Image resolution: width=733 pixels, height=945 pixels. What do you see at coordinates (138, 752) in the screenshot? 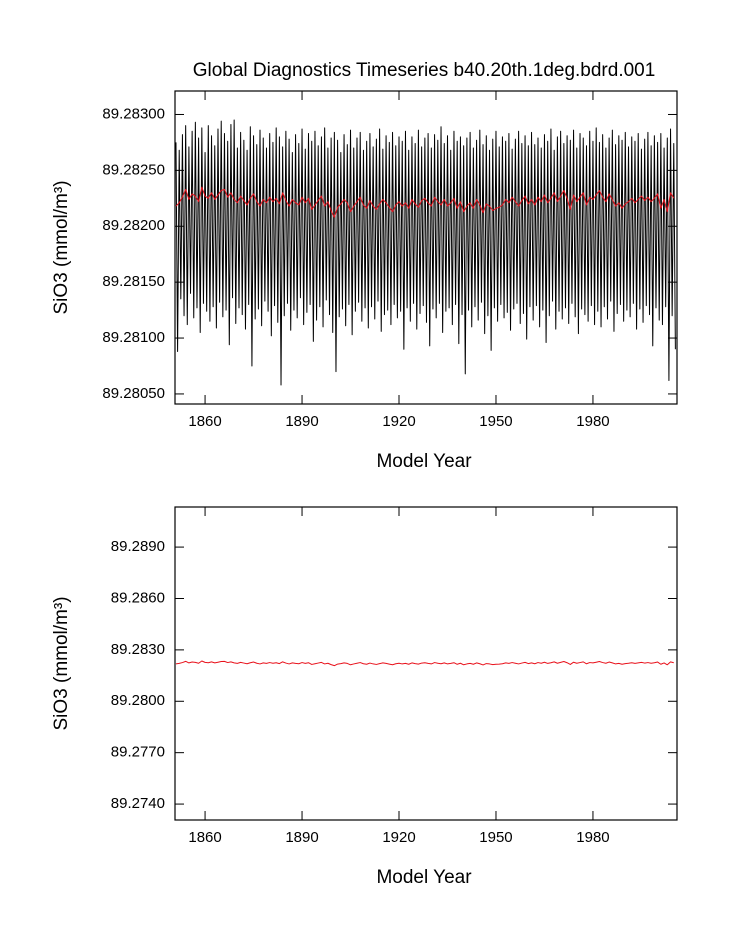
I see `y-tick-label: 89.2770` at bounding box center [138, 752].